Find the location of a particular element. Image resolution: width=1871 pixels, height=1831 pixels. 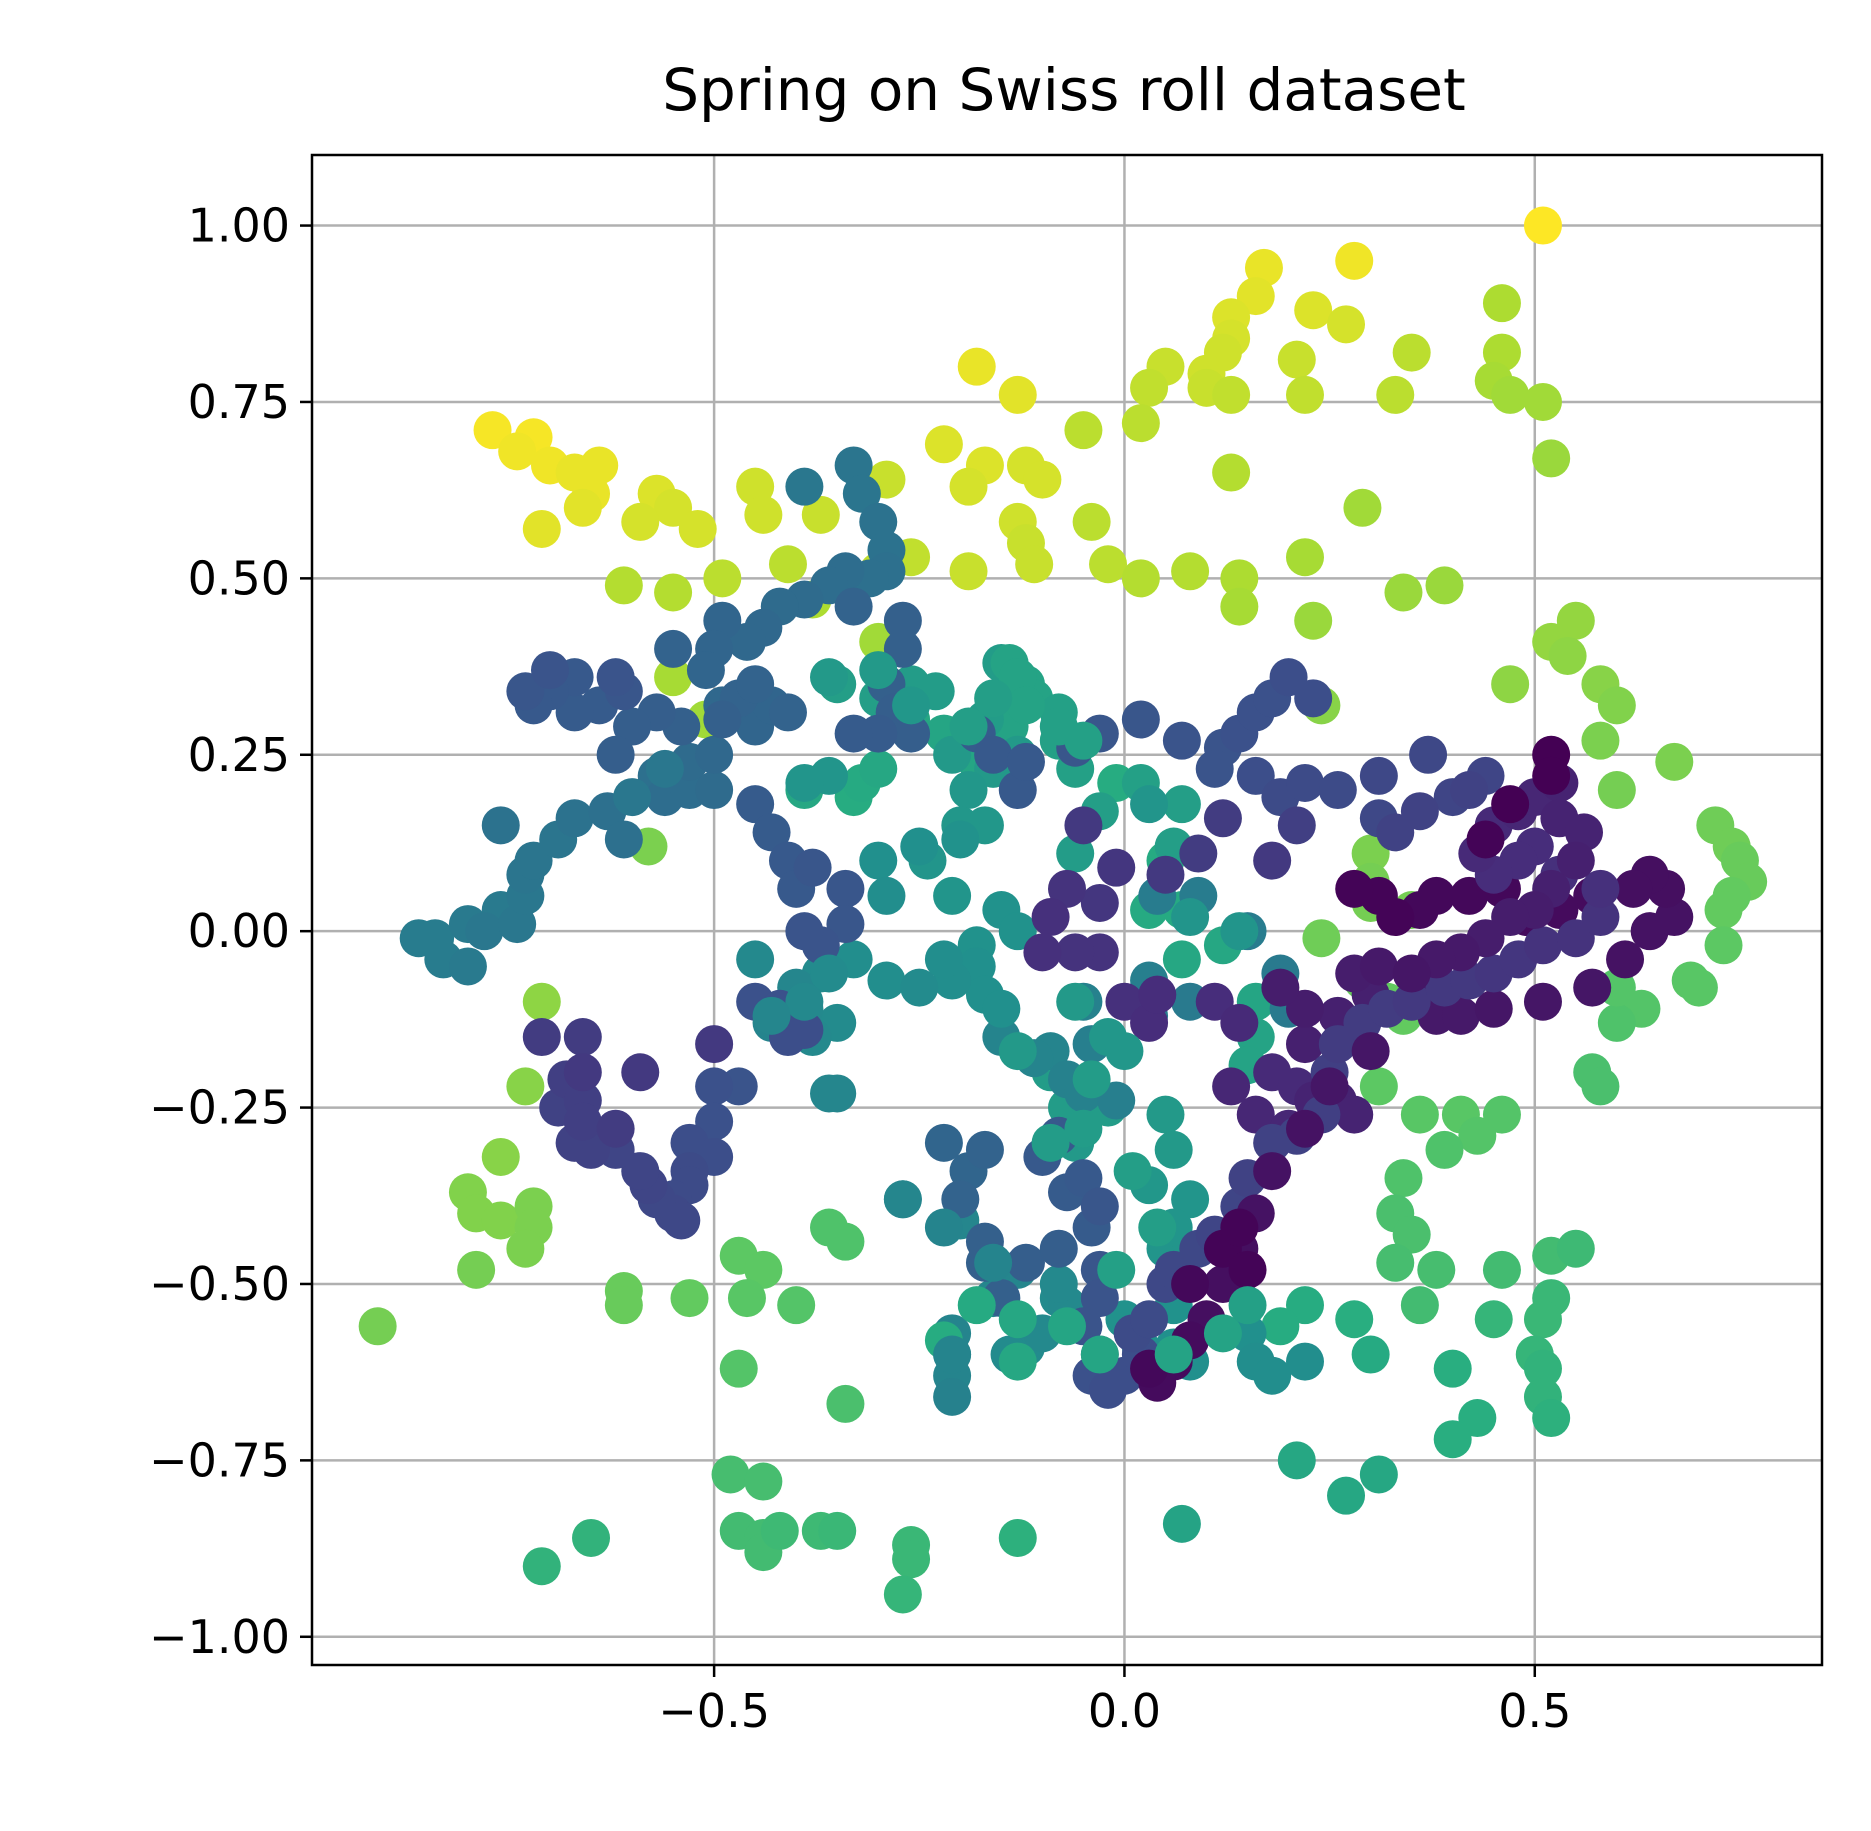

y-tick-label: −0.25 is located at coordinates (219, 1108).